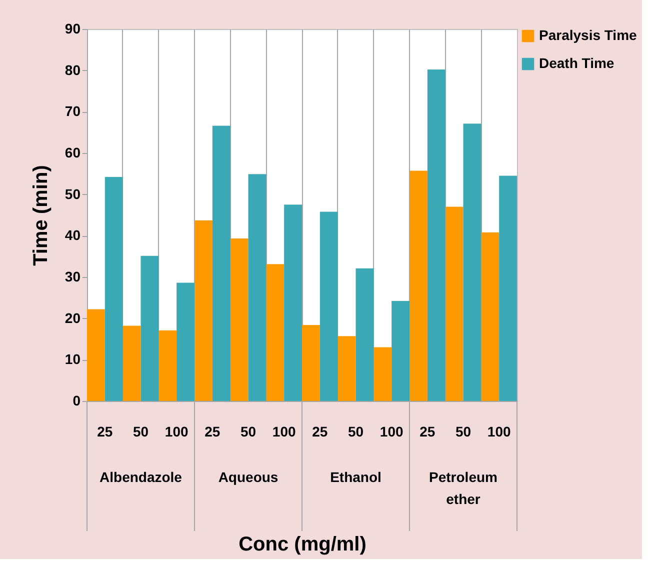  I want to click on y-tick-label: 80, so click(72, 70).